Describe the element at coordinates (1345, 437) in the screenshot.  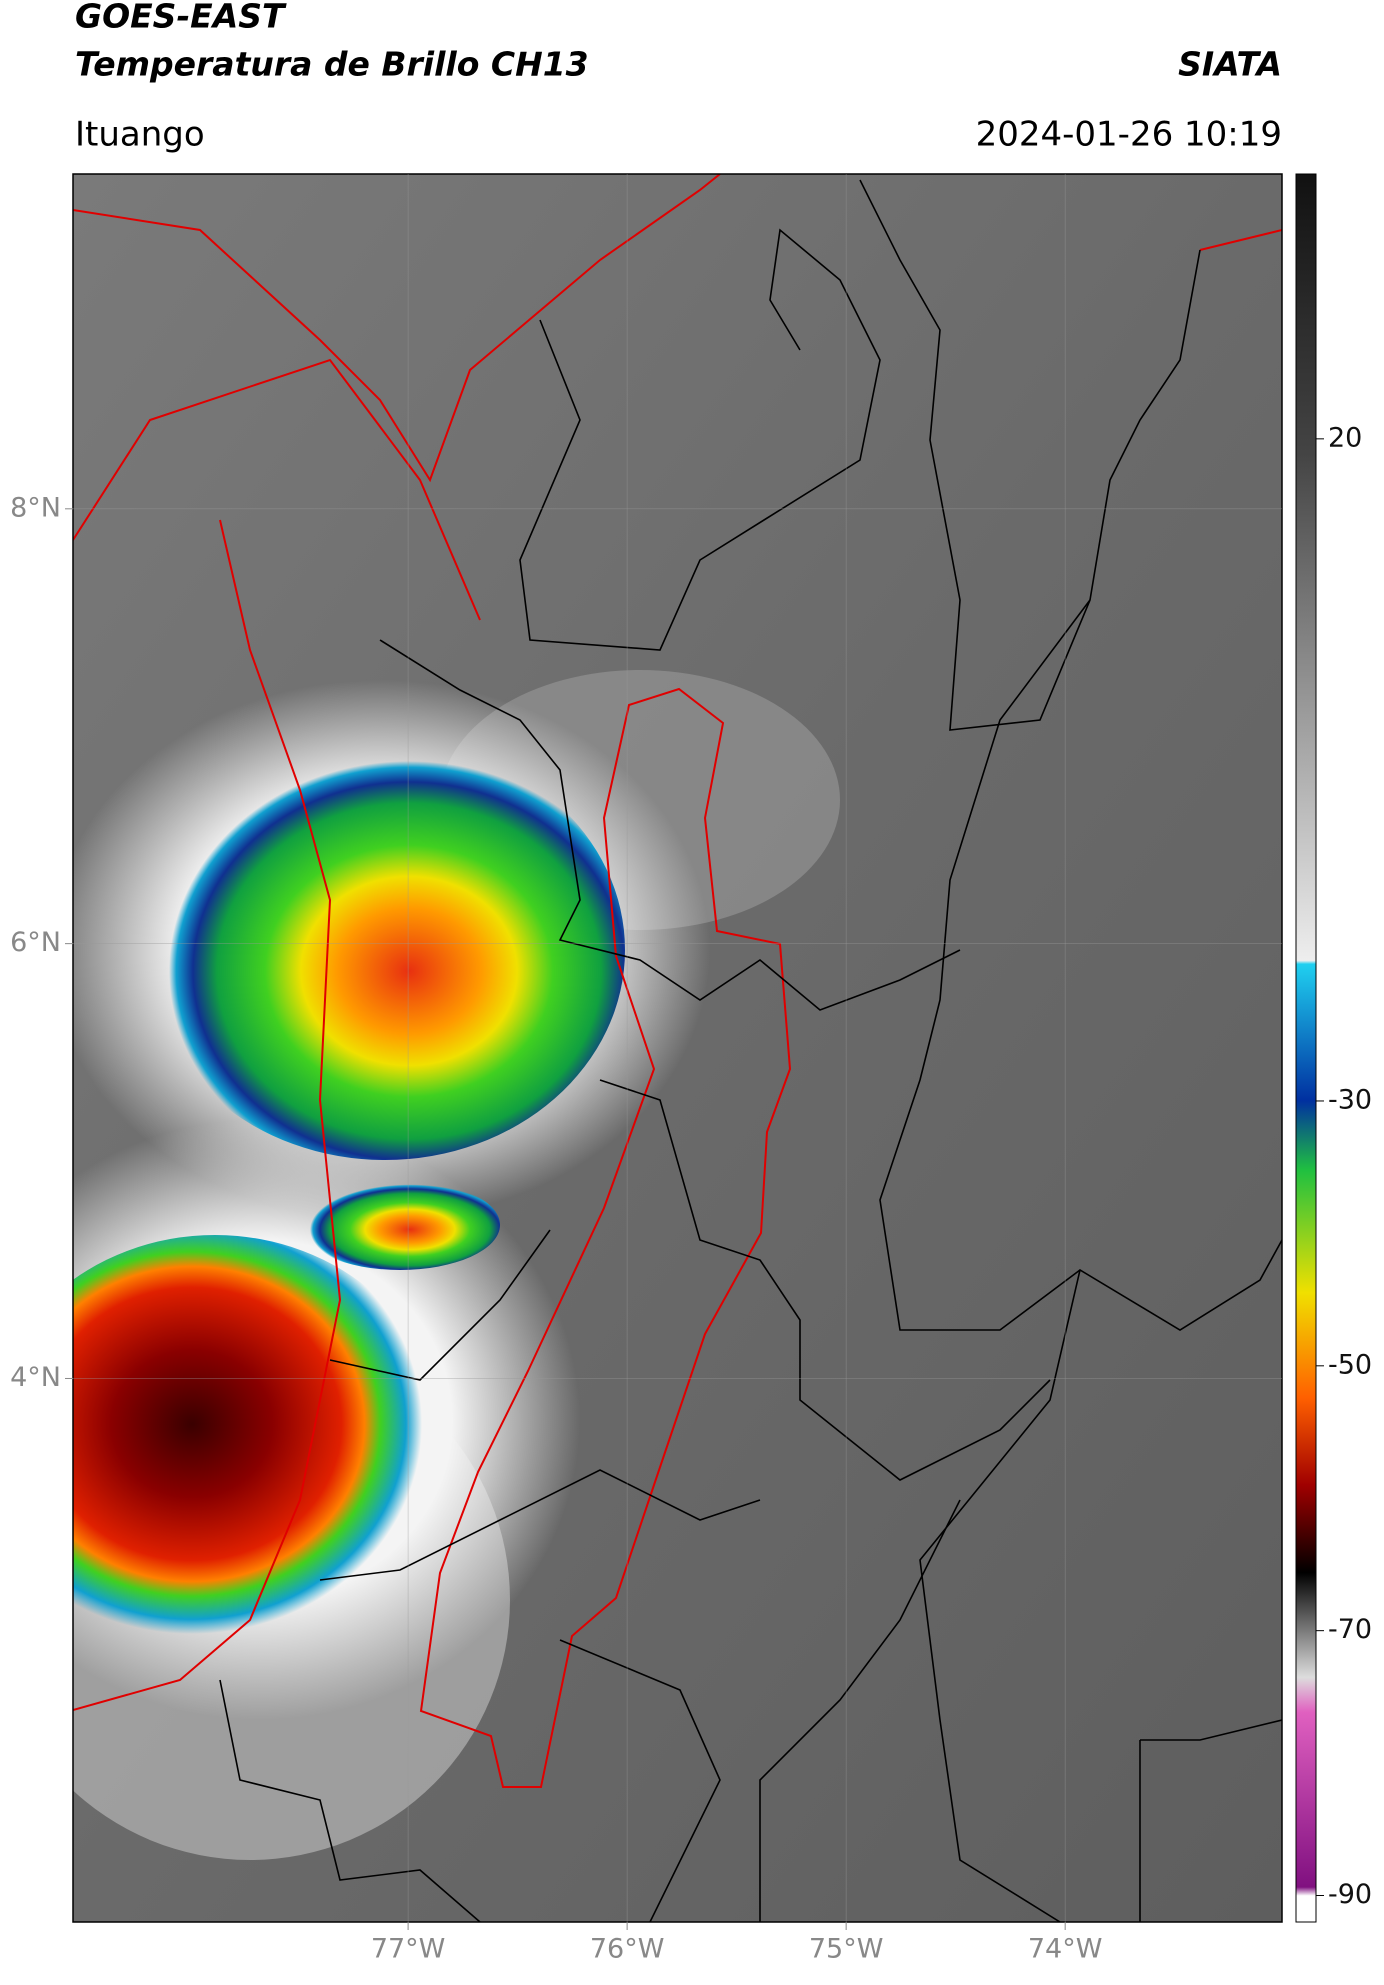
I see `colorbar-tick-label: 20` at that location.